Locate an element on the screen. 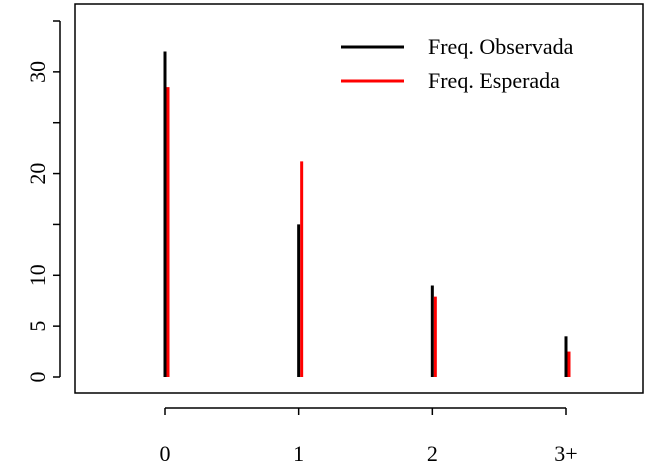  x-tick-label: 1 is located at coordinates (298, 452).